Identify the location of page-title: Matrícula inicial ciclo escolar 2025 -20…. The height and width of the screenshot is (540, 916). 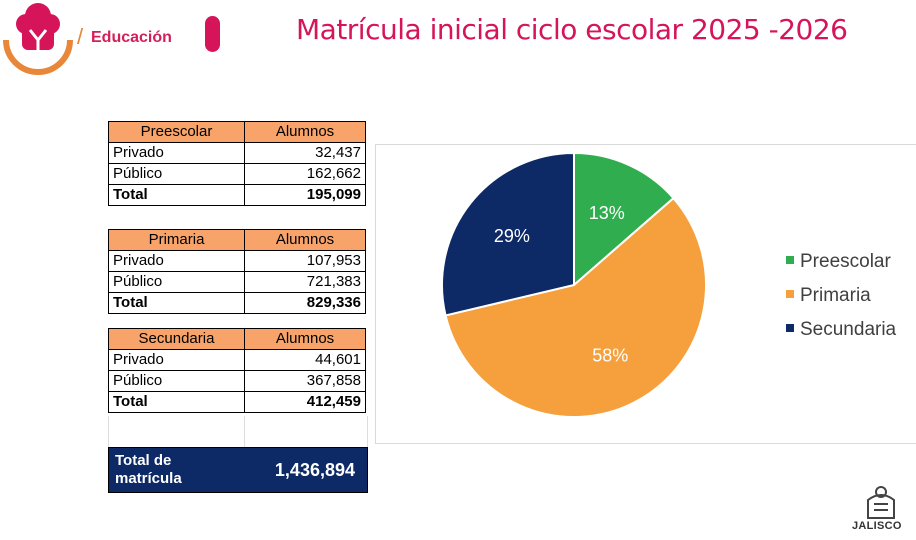
(572, 29).